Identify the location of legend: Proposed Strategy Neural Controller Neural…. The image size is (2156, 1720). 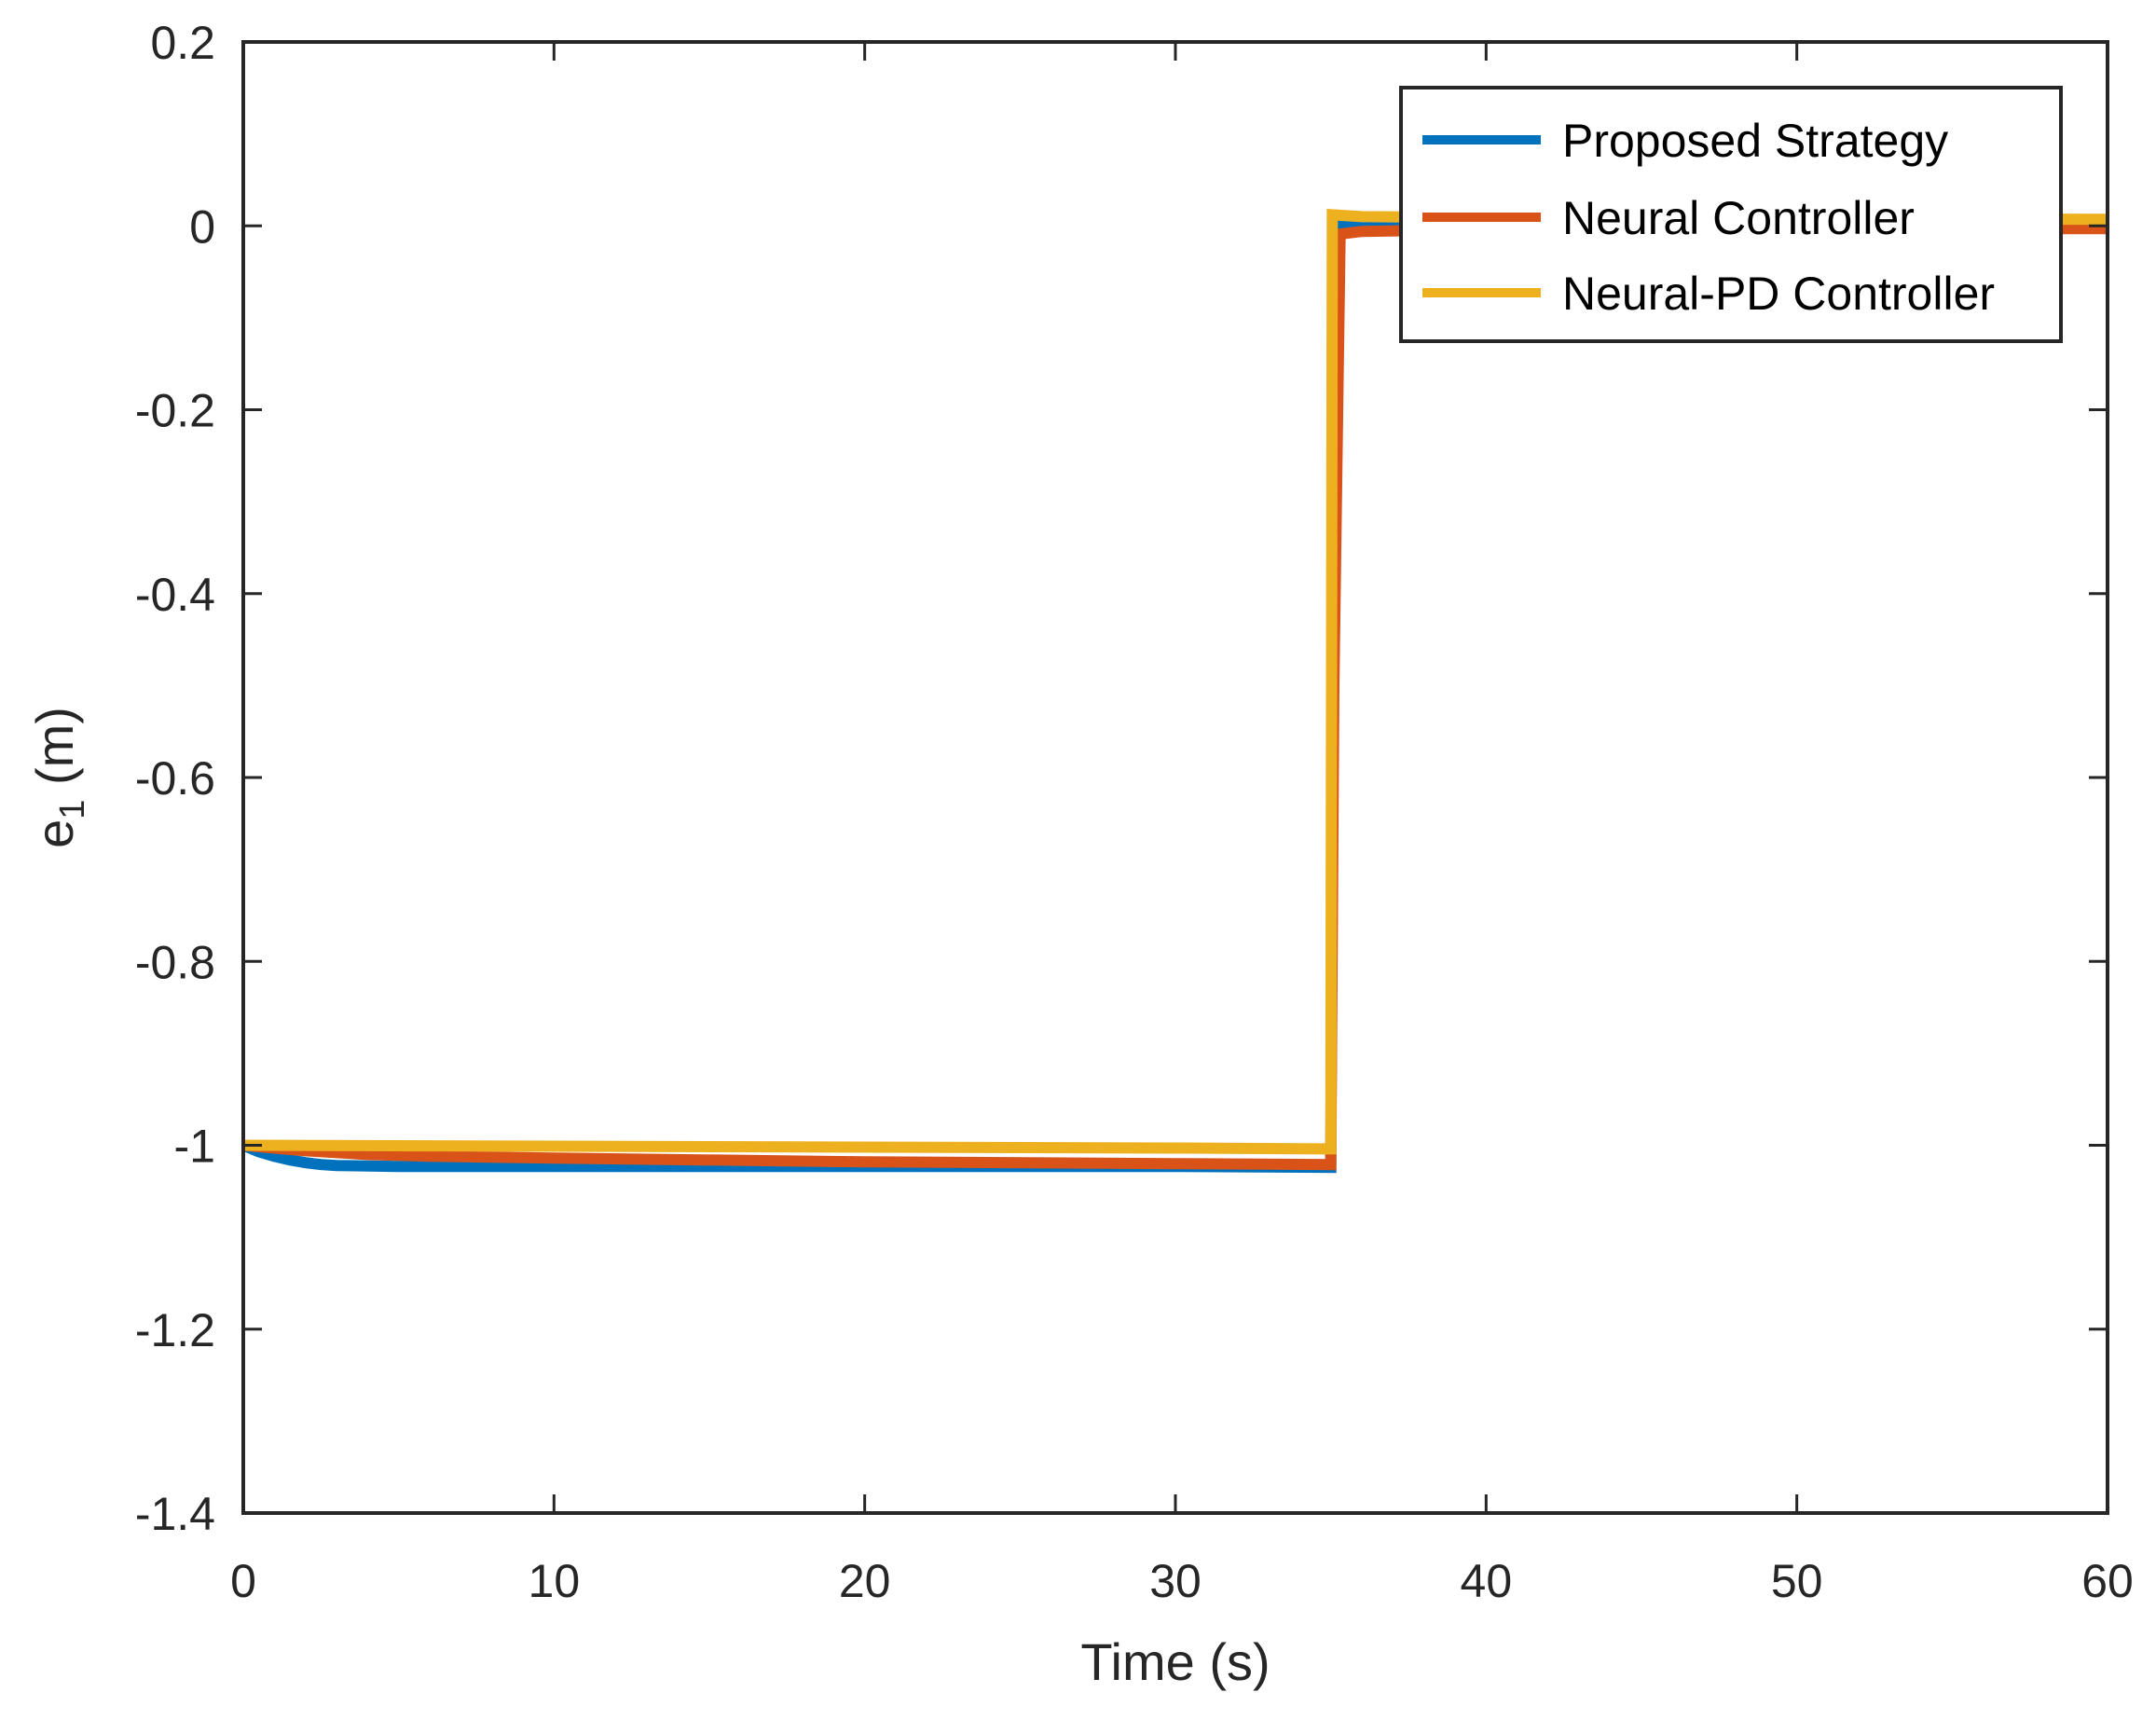
(1731, 214).